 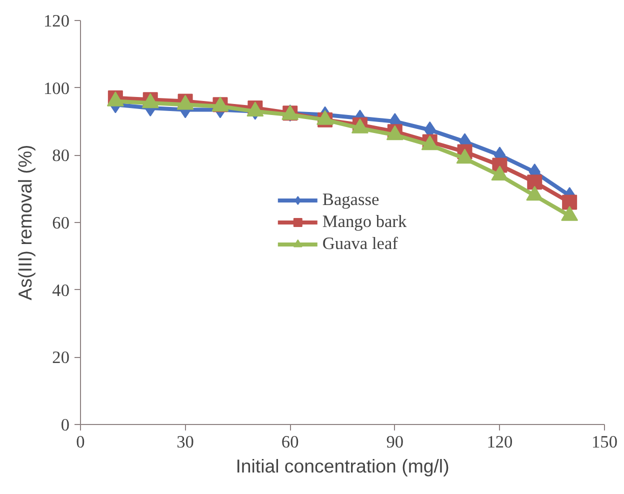 What do you see at coordinates (65, 425) in the screenshot?
I see `y-tick-label: 0` at bounding box center [65, 425].